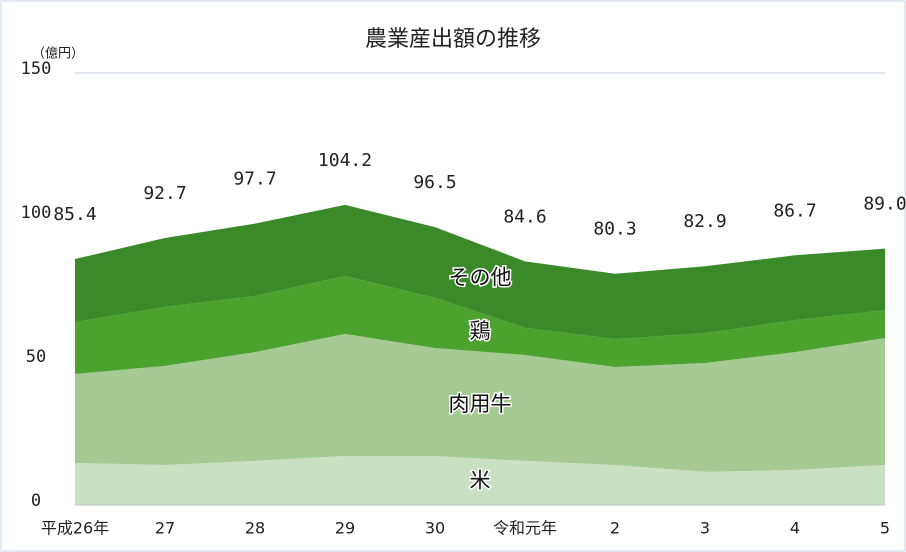 This screenshot has height=552, width=906. I want to click on series-label: その他, so click(480, 278).